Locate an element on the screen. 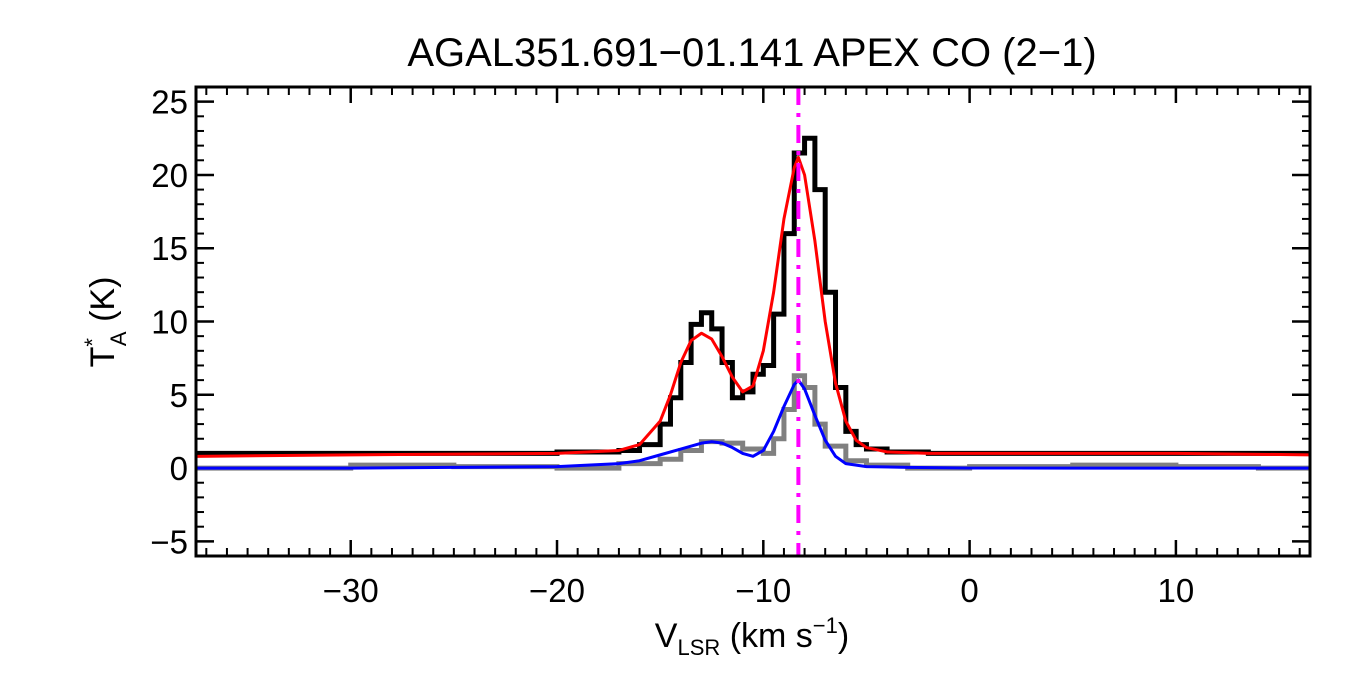 This screenshot has width=1350, height=675. x-tick-label: 10 is located at coordinates (1176, 590).